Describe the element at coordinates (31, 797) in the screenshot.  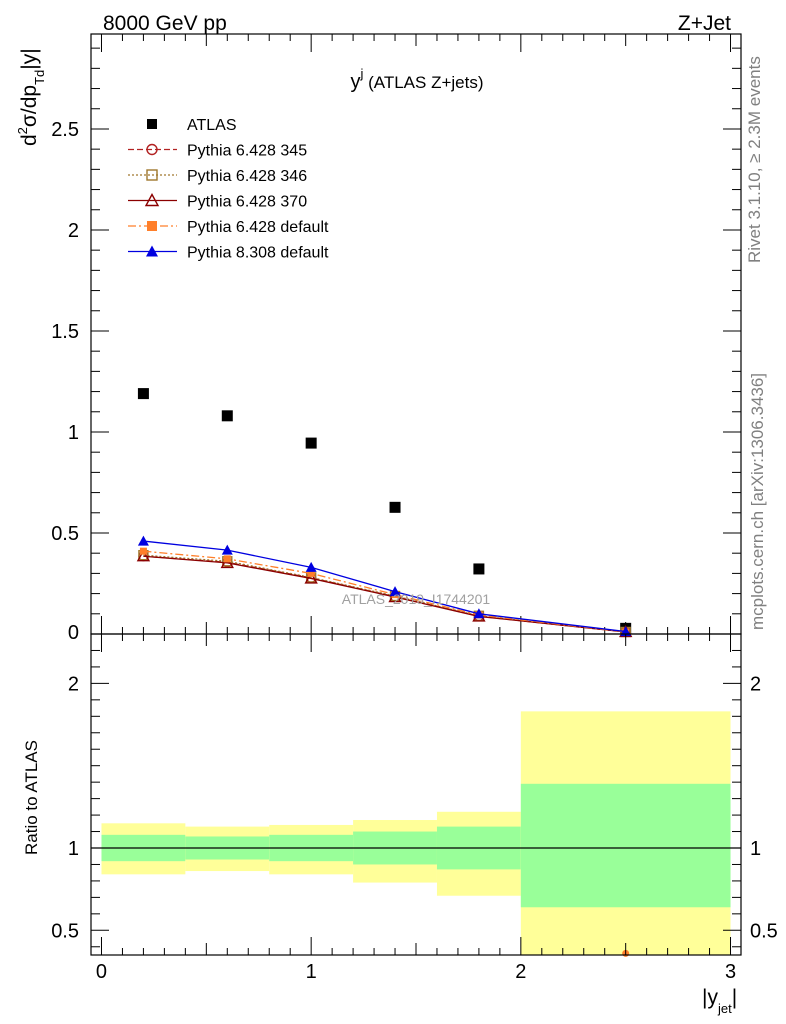
I see `ratio-y-axis-label: Ratio to ATLAS` at that location.